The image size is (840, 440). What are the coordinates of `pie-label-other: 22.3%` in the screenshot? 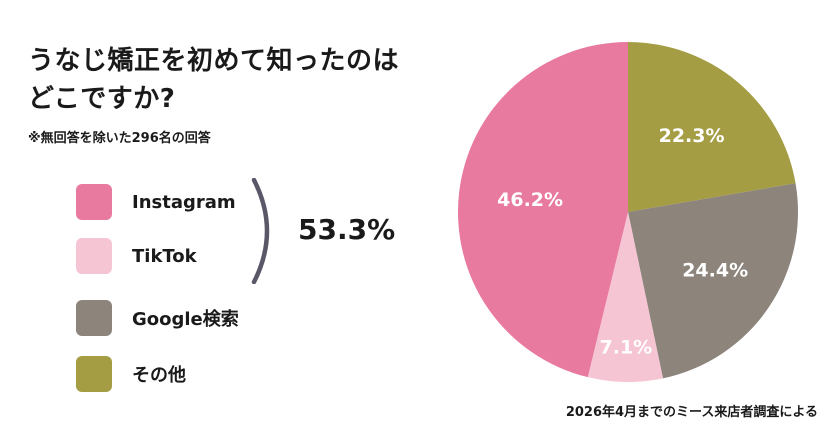 It's located at (692, 136).